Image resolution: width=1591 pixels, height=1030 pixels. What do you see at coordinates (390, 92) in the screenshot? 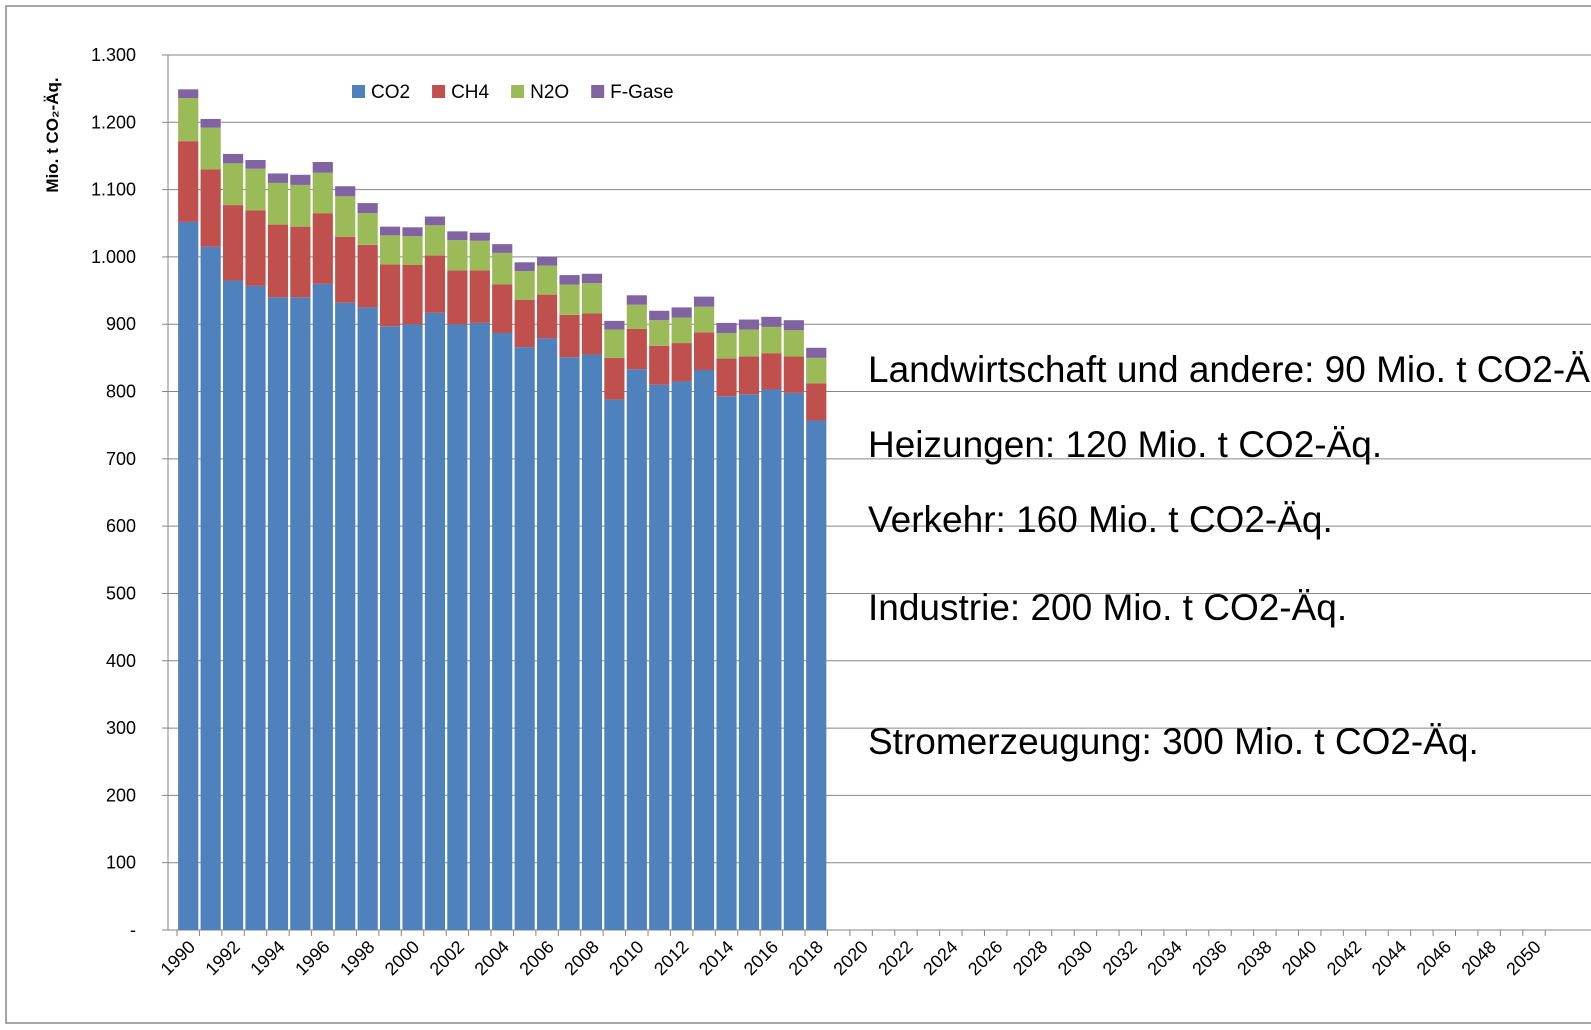
I see `legend-label: CO2` at bounding box center [390, 92].